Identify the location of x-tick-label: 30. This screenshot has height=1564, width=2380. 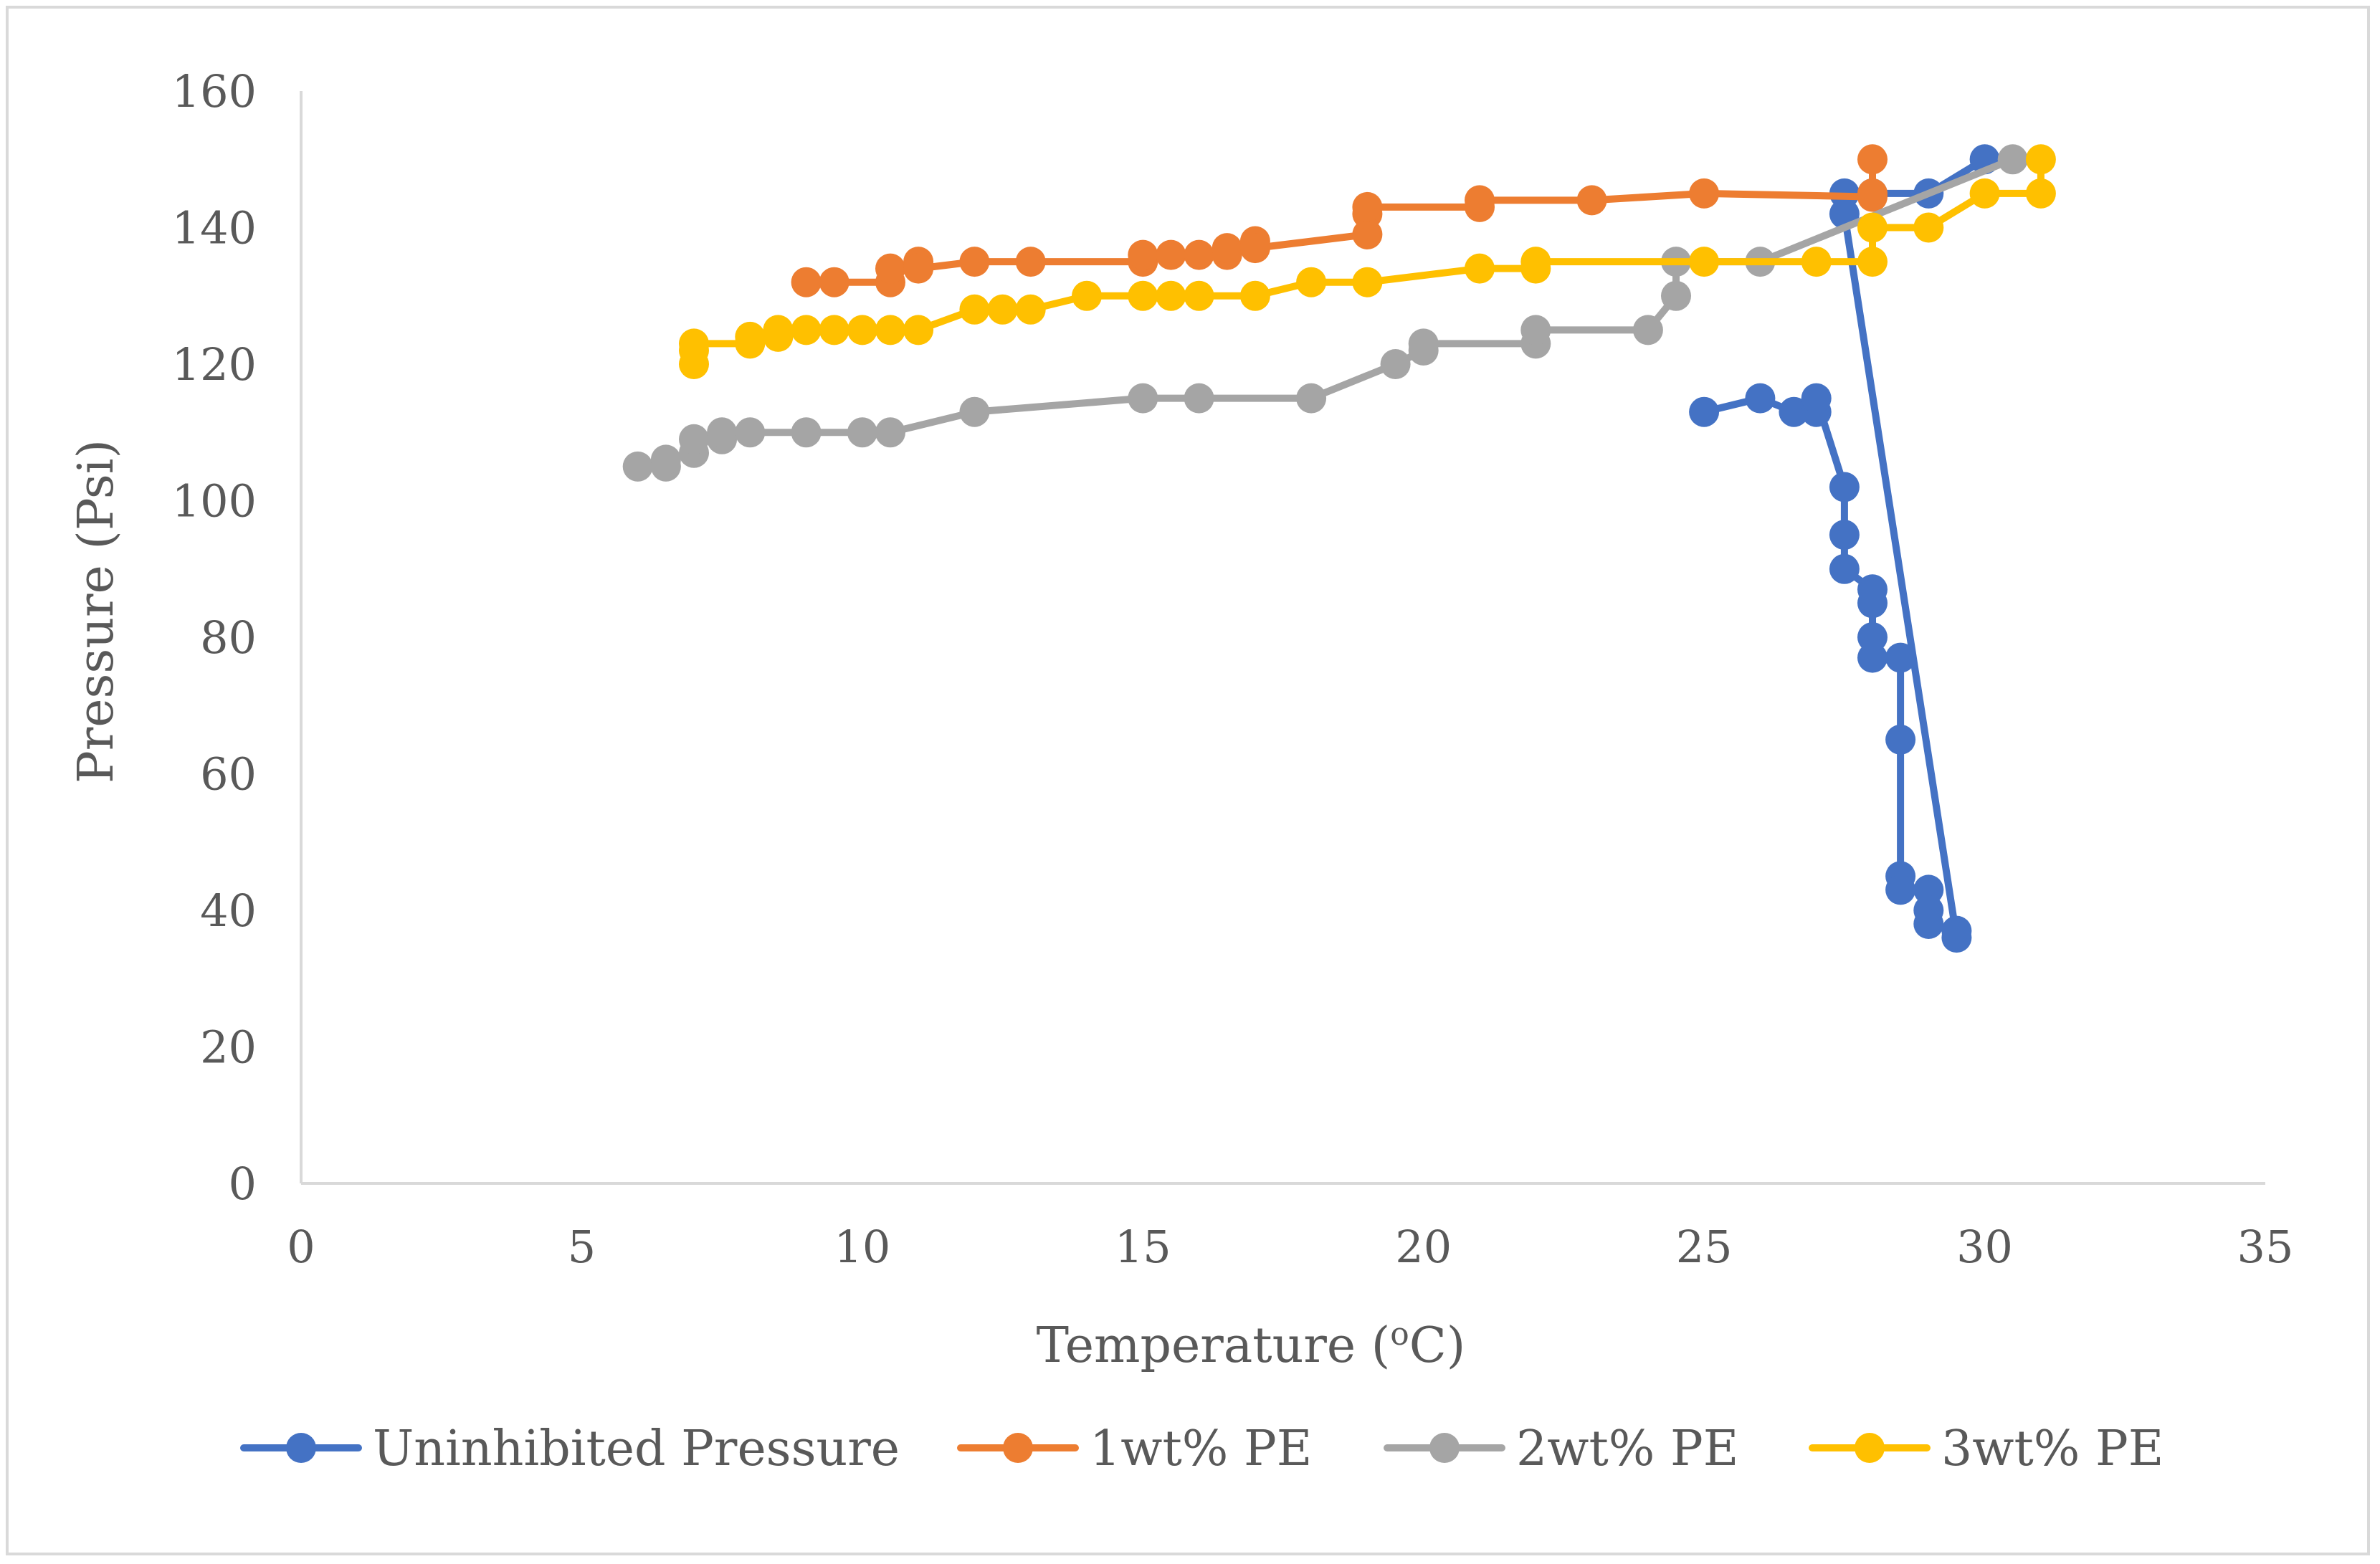
(1984, 1247).